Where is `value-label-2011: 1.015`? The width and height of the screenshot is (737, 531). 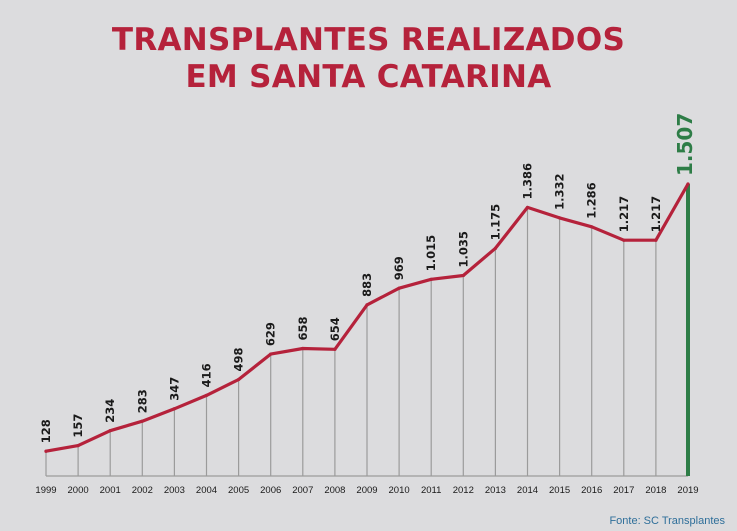
value-label-2011: 1.015 is located at coordinates (431, 253).